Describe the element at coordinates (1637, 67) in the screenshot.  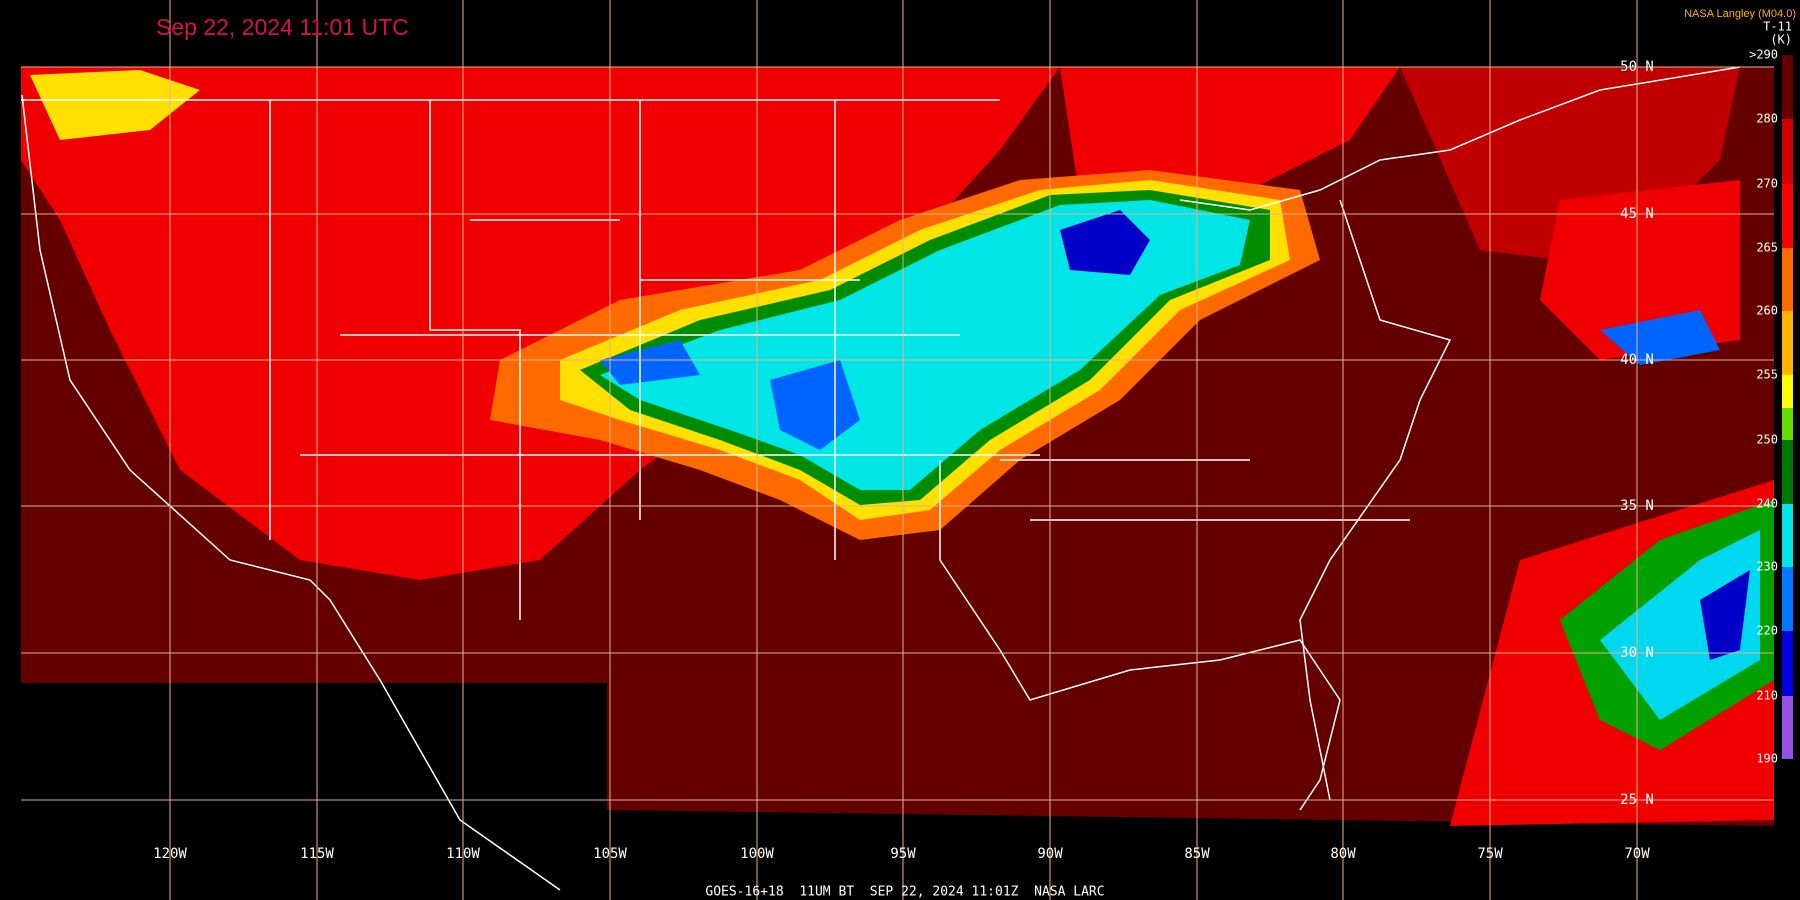
I see `lat-label: 50 N` at that location.